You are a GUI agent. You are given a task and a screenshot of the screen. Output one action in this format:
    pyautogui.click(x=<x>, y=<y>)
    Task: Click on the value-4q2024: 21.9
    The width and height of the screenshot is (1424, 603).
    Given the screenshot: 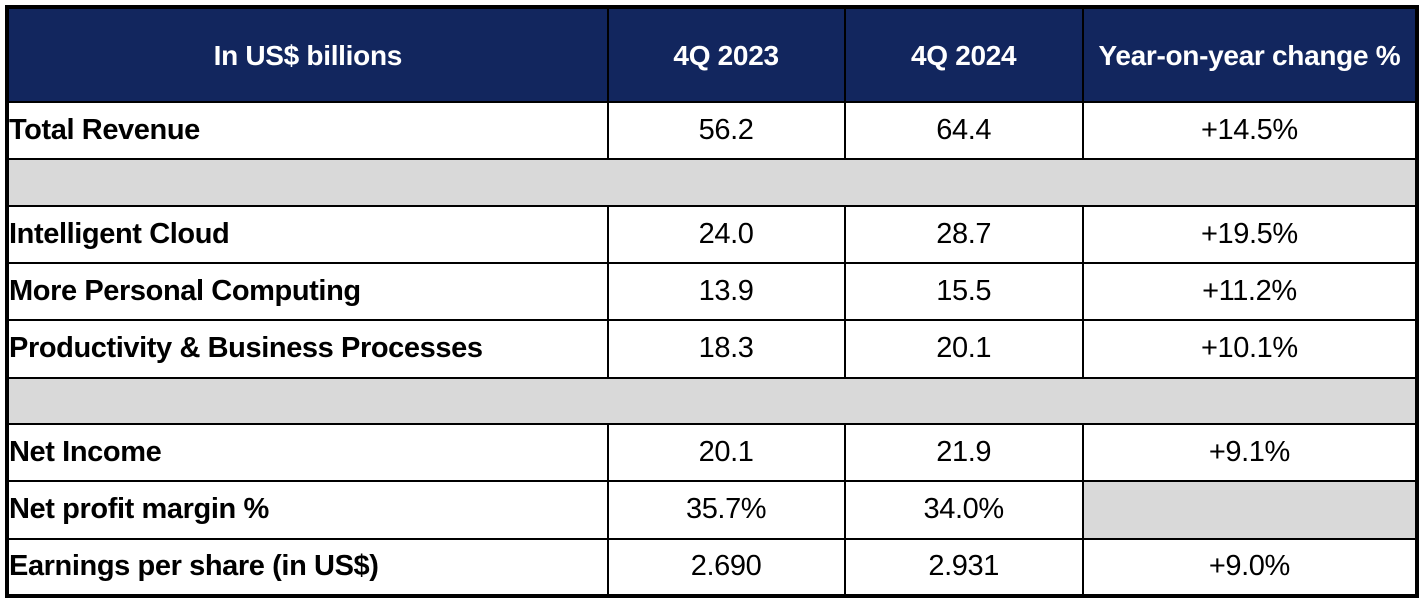 What is the action you would take?
    pyautogui.click(x=963, y=452)
    